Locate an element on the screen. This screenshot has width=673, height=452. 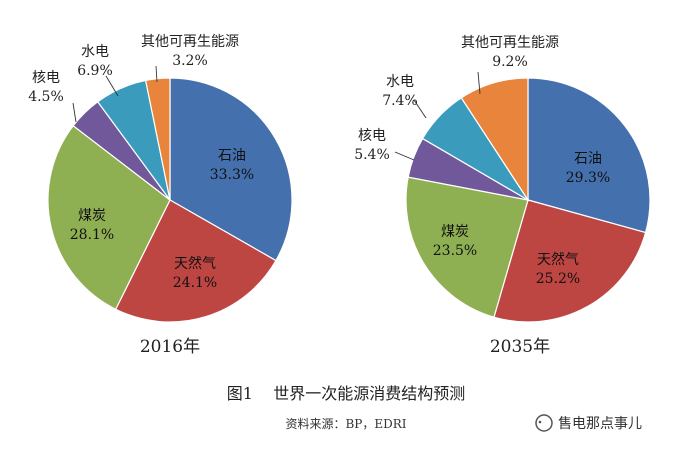
watermark: 售电那点事儿 is located at coordinates (588, 423).